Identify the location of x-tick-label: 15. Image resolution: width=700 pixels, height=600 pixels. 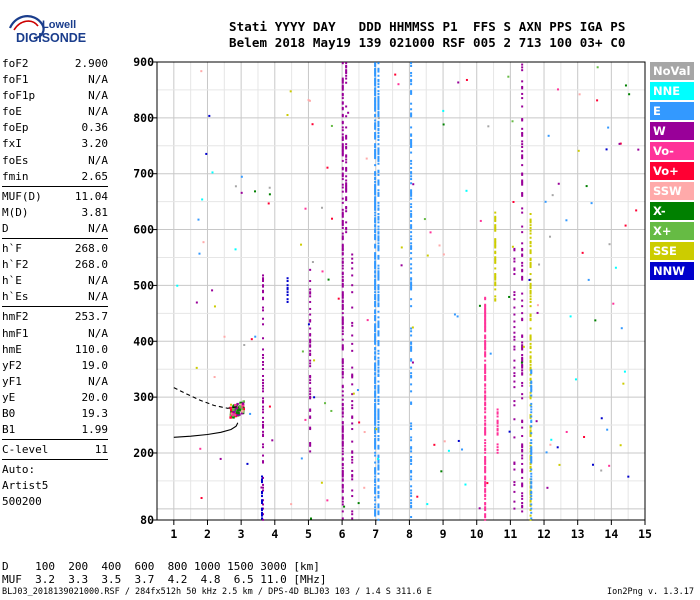
(645, 534).